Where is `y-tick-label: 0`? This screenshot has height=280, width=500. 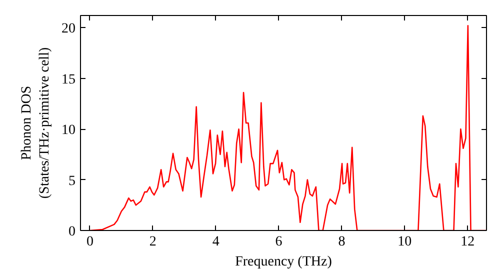
y-tick-label: 0 is located at coordinates (72, 232).